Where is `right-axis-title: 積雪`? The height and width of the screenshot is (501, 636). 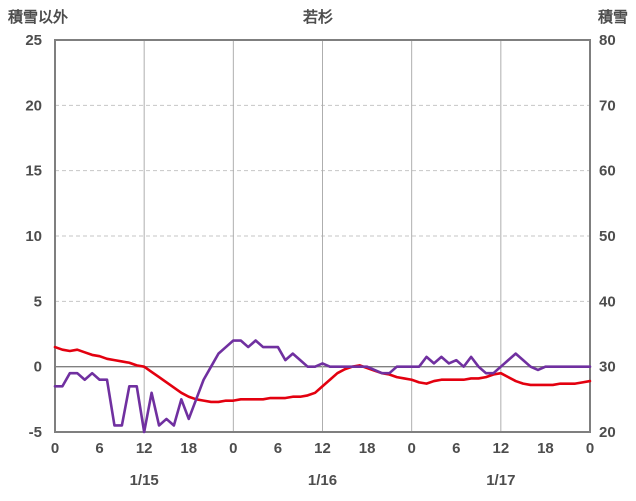 right-axis-title: 積雪 is located at coordinates (612, 17).